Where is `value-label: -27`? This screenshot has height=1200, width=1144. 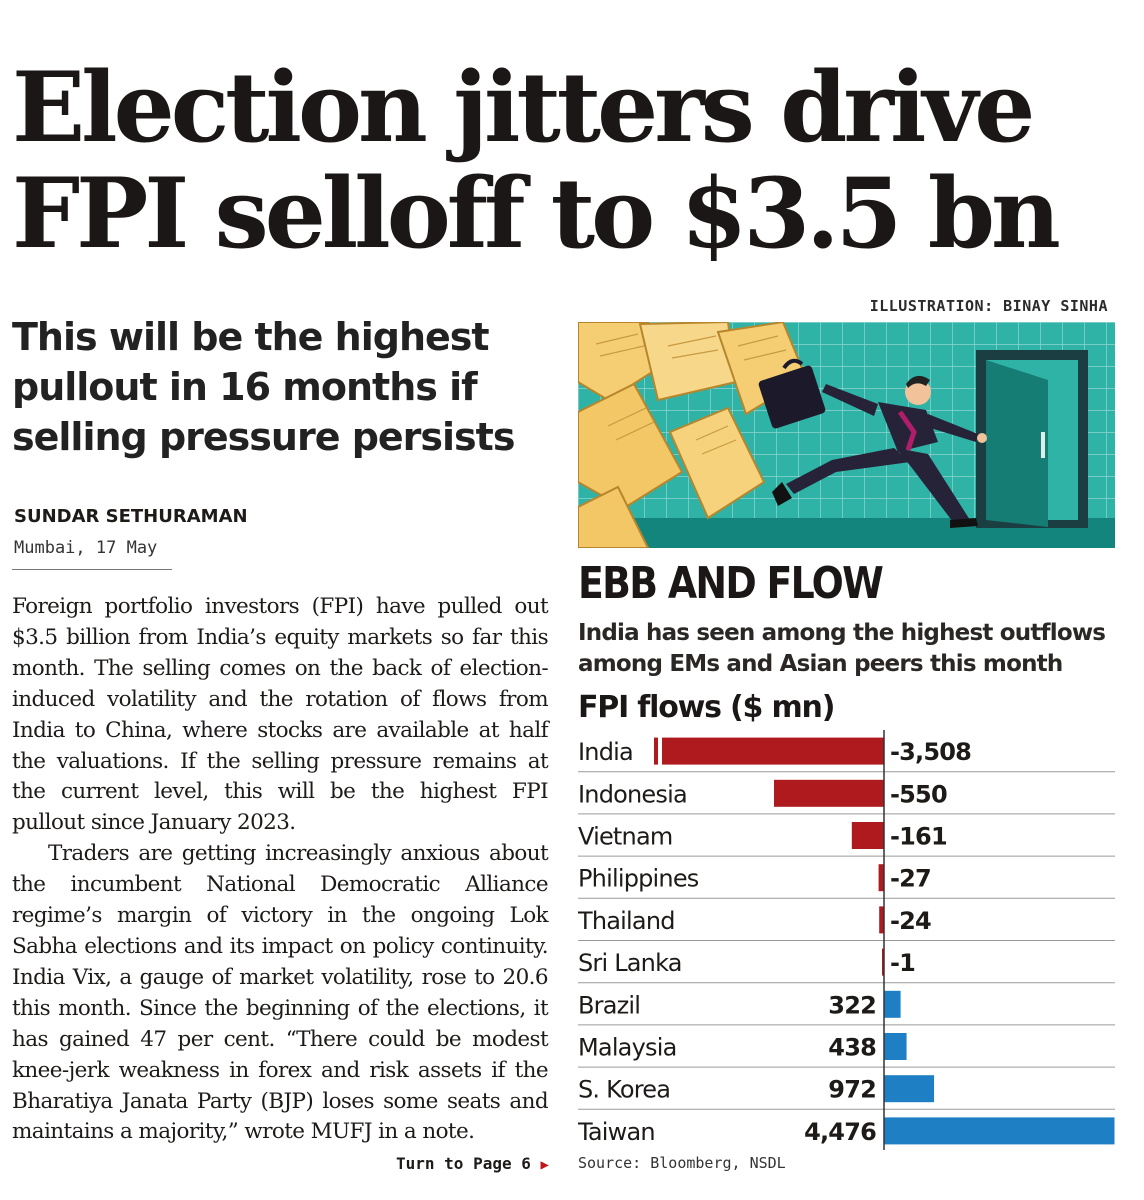 value-label: -27 is located at coordinates (910, 879).